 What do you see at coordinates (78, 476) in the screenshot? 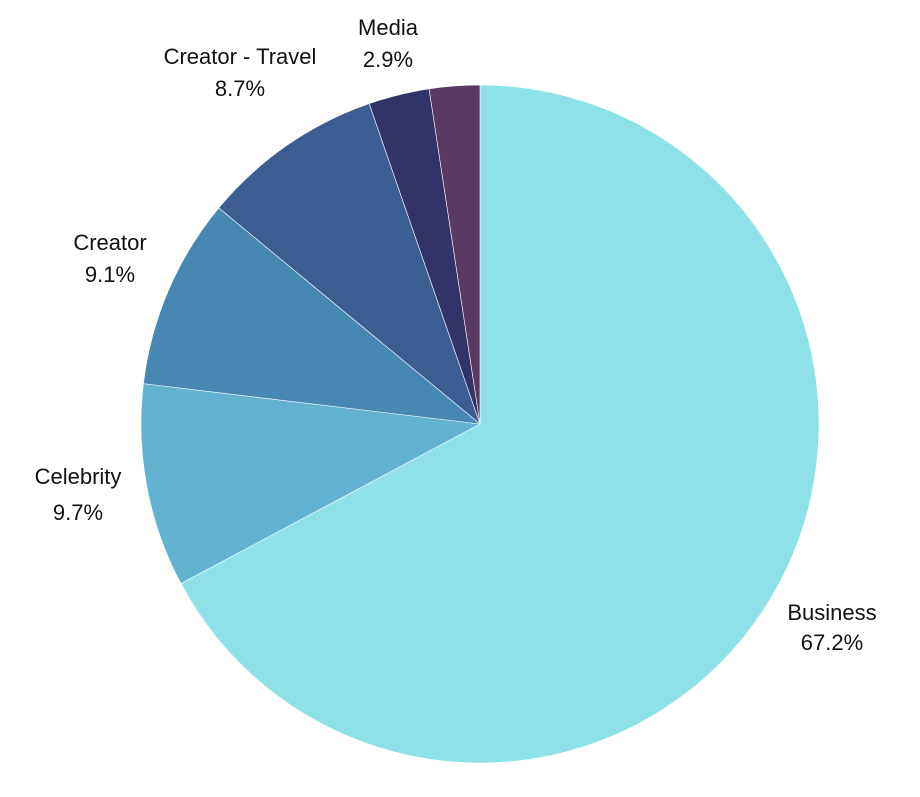
I see `slice-name-label: Celebrity` at bounding box center [78, 476].